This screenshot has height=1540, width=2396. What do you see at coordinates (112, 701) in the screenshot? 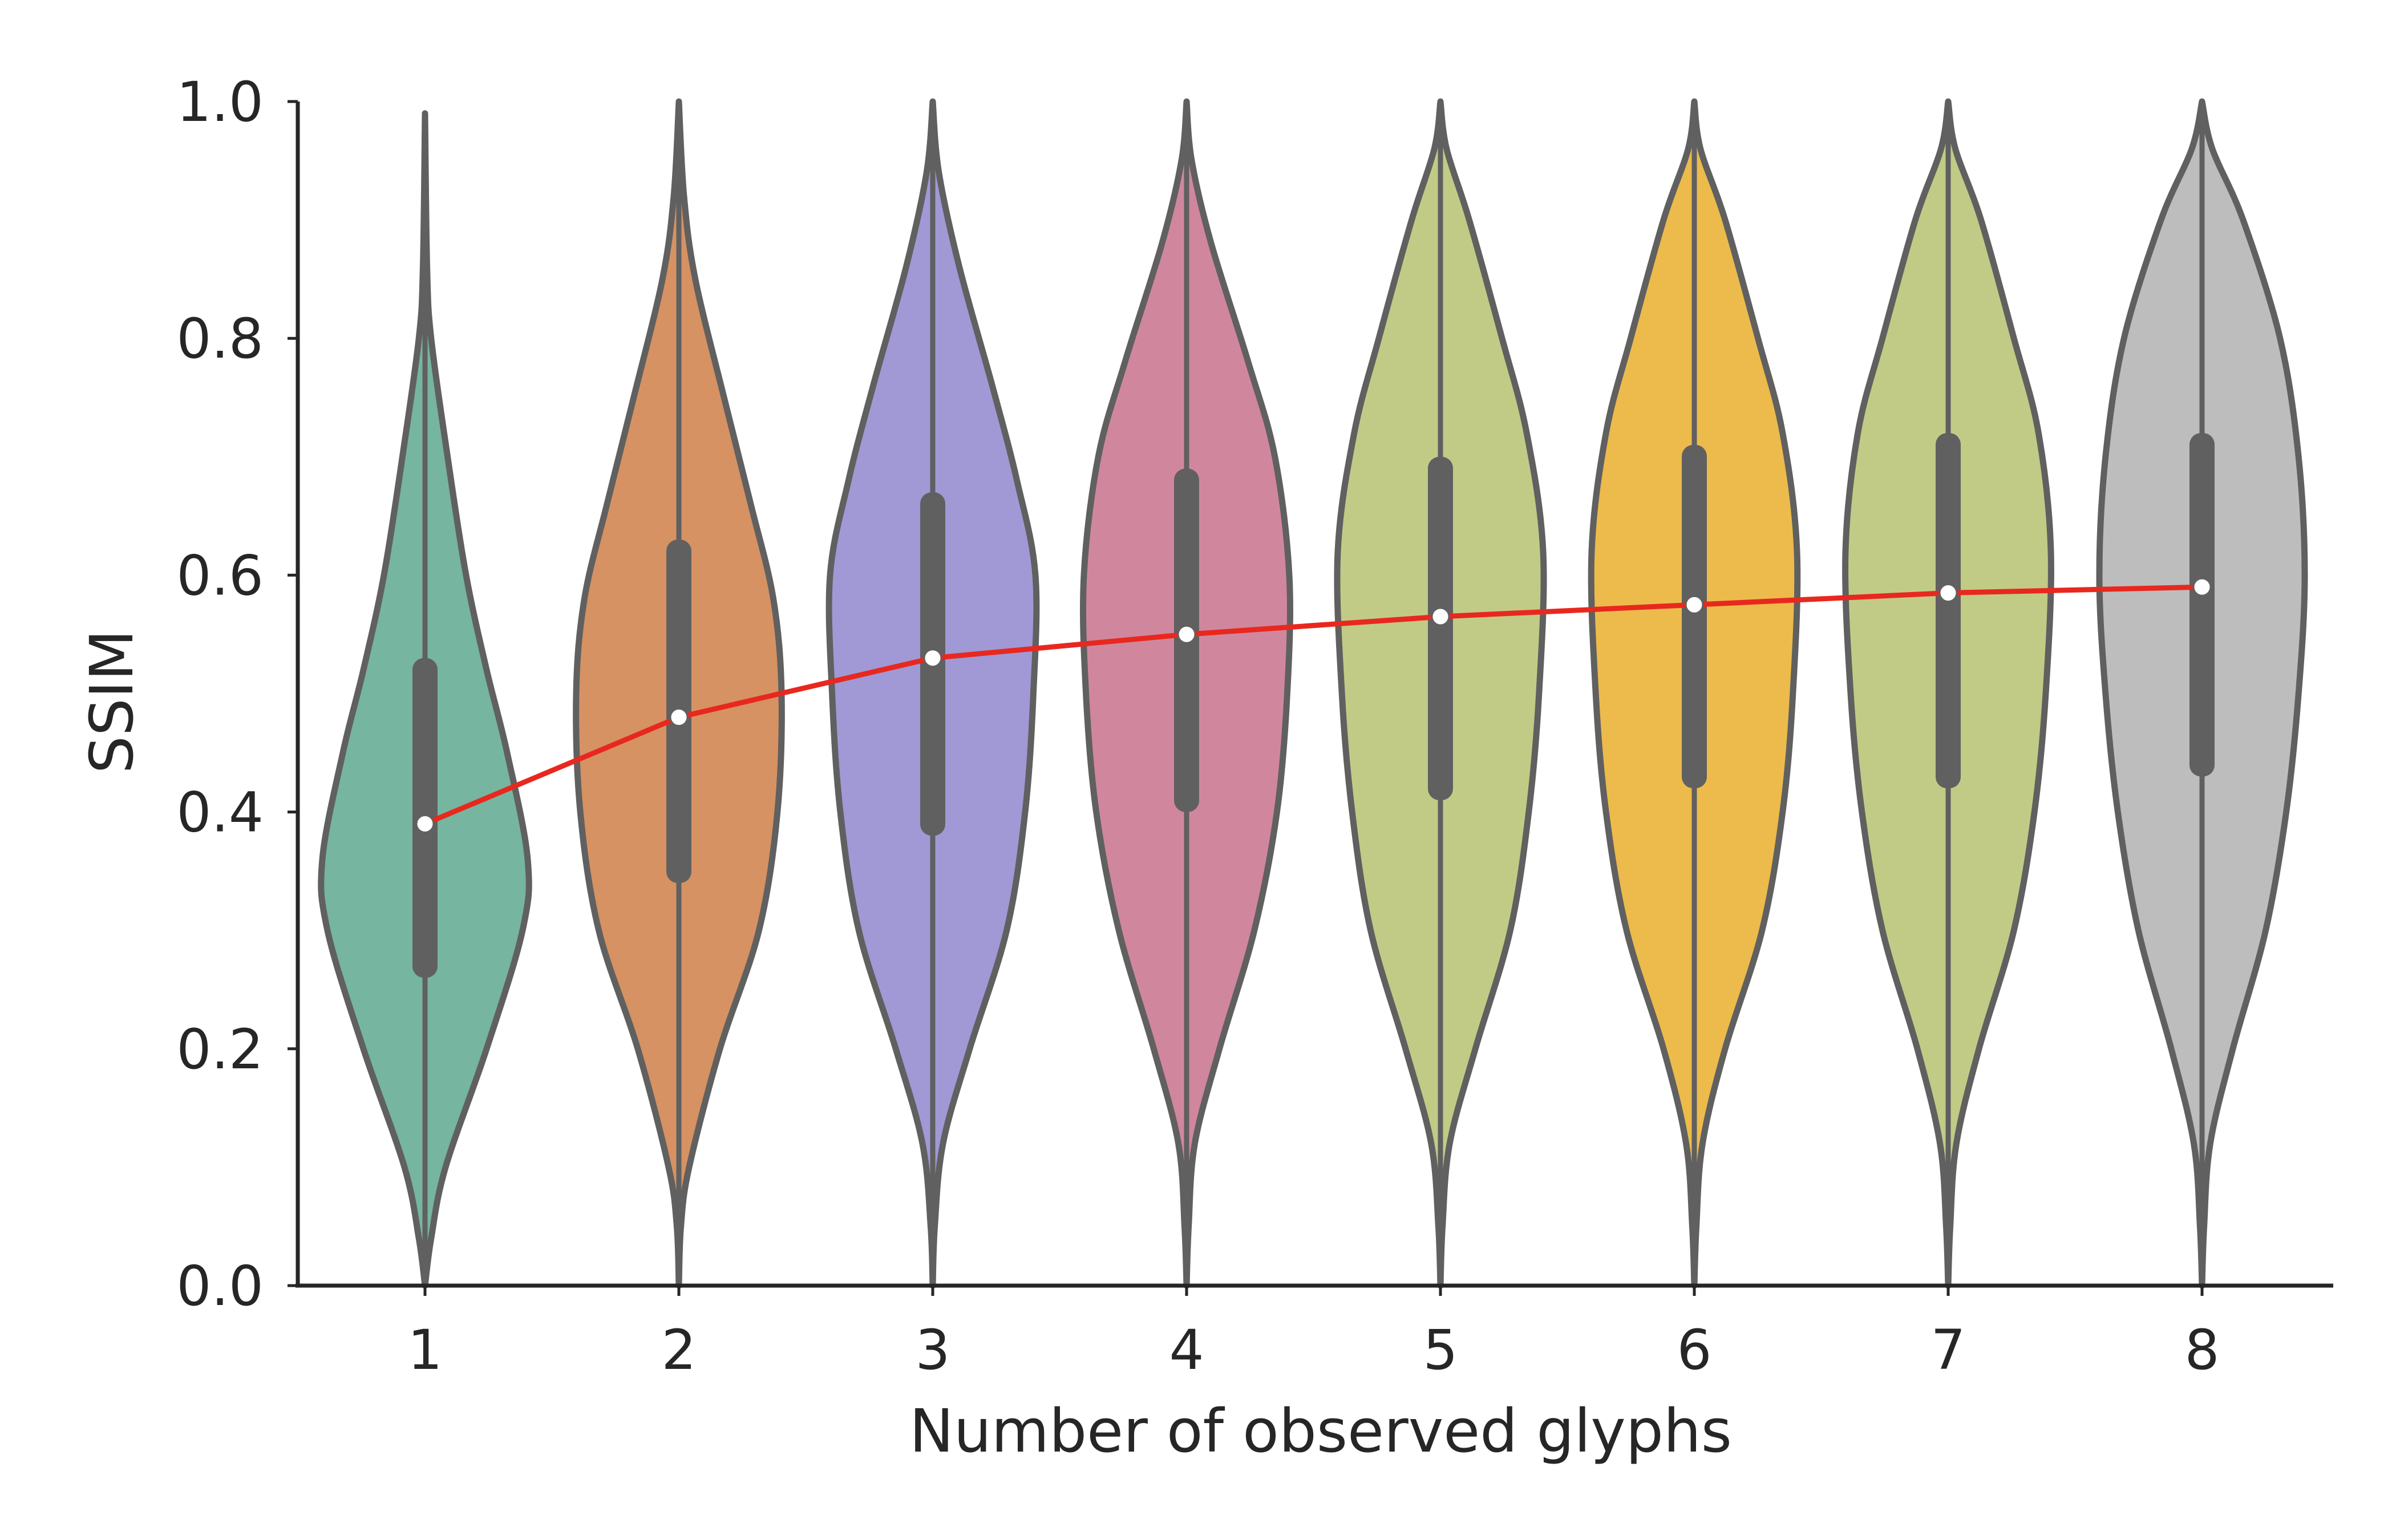
I see `y-axis-label: SSIM` at bounding box center [112, 701].